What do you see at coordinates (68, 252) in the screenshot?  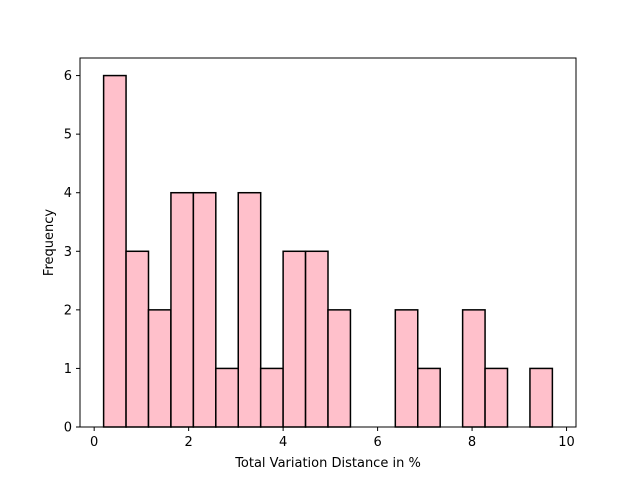 I see `y-tick-label: 3` at bounding box center [68, 252].